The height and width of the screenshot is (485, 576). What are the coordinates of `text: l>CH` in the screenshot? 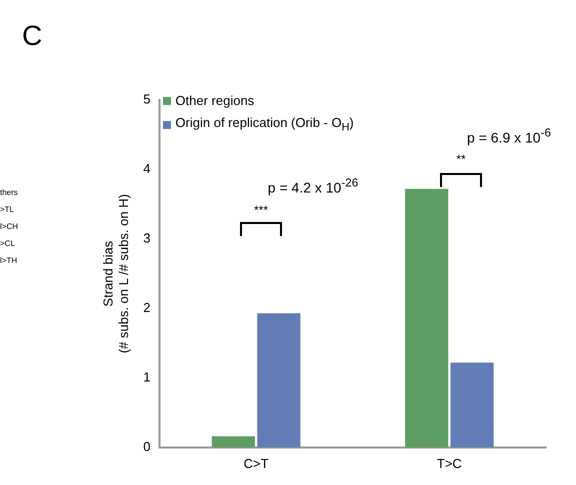 It's located at (9, 226).